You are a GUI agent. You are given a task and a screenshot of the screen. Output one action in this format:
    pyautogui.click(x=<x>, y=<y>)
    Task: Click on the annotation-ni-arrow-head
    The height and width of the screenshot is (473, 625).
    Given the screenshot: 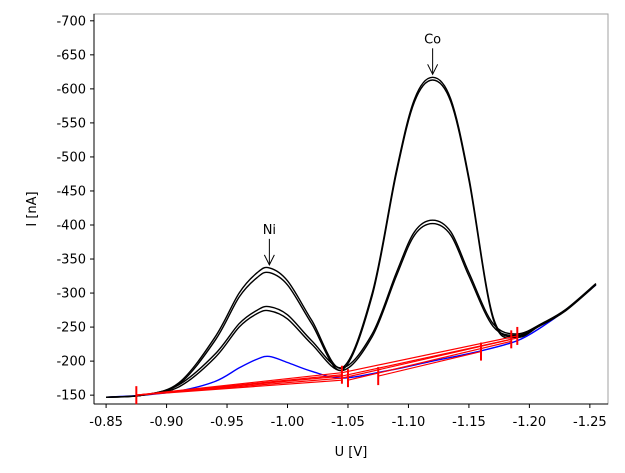 What is the action you would take?
    pyautogui.click(x=269, y=260)
    